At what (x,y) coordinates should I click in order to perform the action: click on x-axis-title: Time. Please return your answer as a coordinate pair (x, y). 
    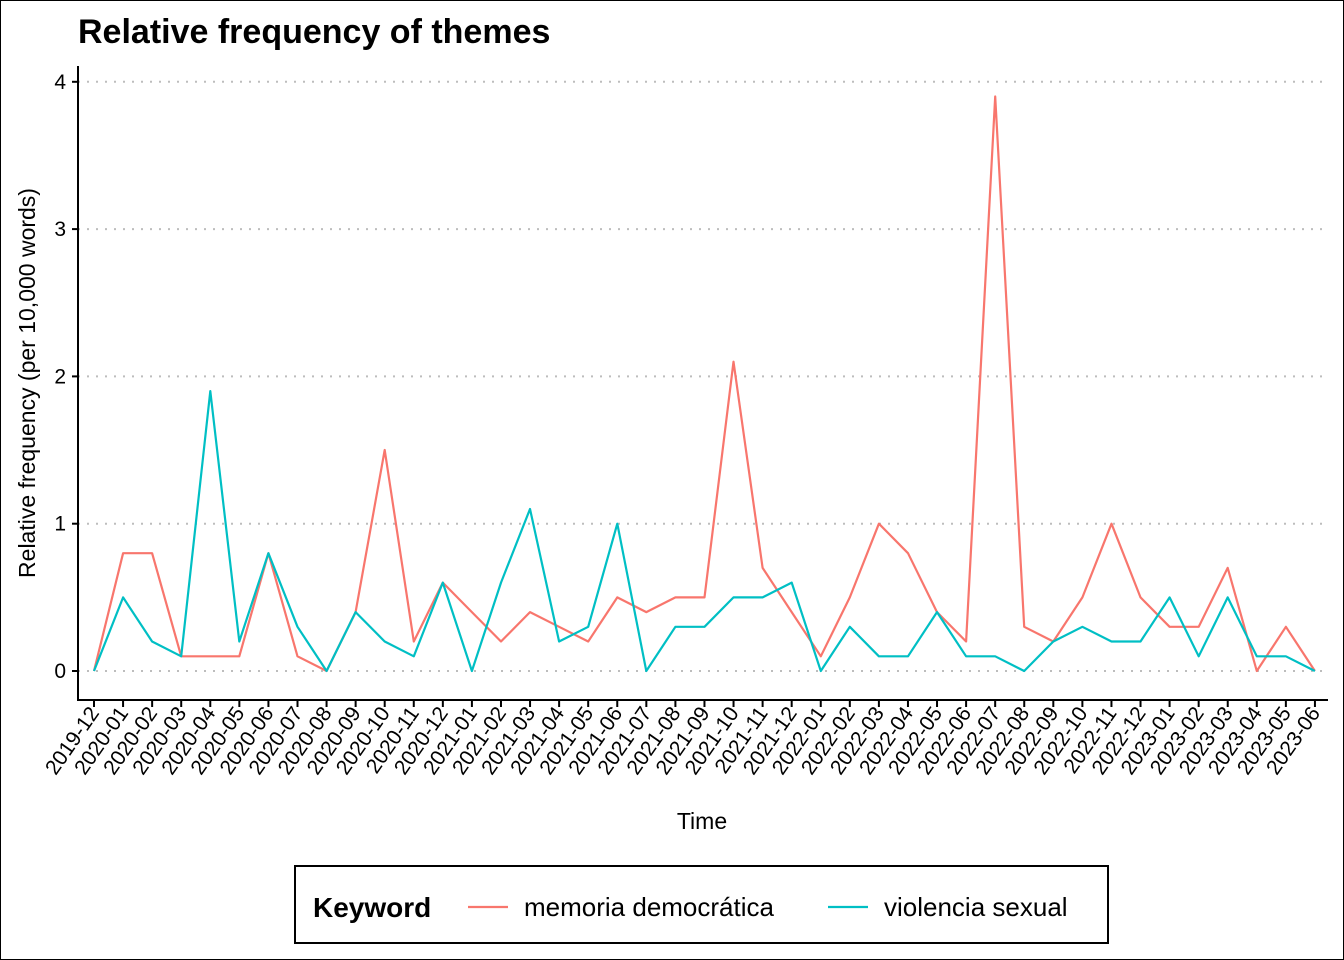
    Looking at the image, I should click on (702, 821).